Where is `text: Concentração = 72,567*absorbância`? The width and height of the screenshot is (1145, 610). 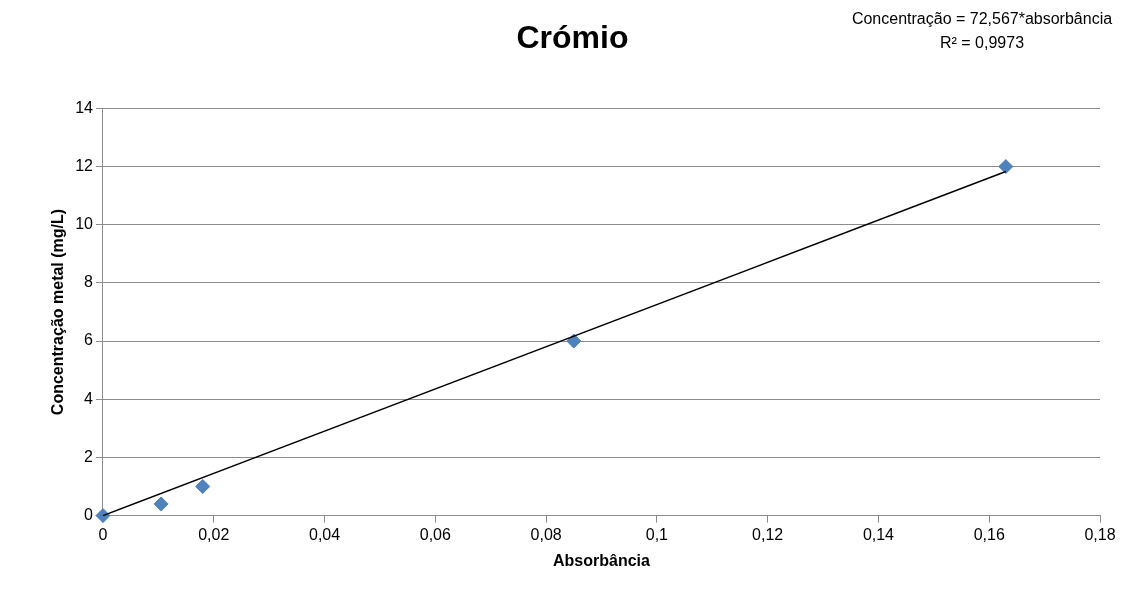 text: Concentração = 72,567*absorbância is located at coordinates (982, 19).